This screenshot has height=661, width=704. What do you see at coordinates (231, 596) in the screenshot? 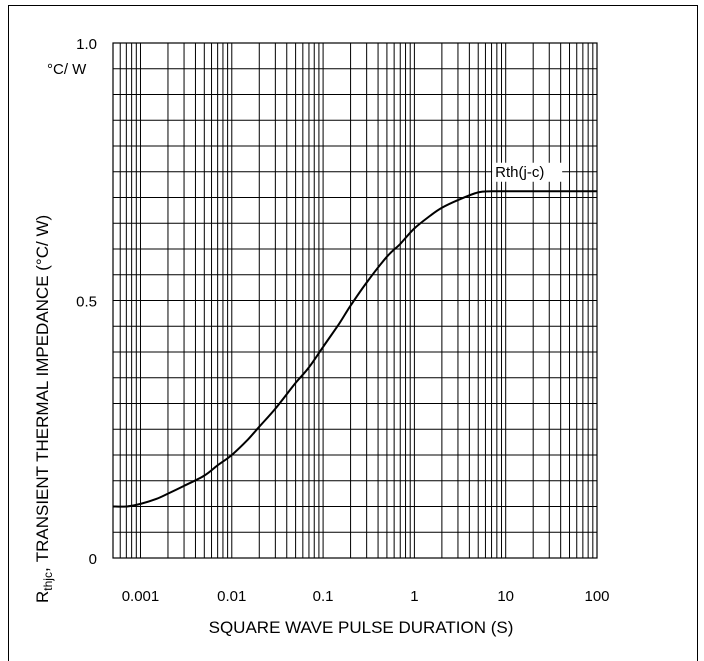
I see `x-tick-label: 0.01` at bounding box center [231, 596].